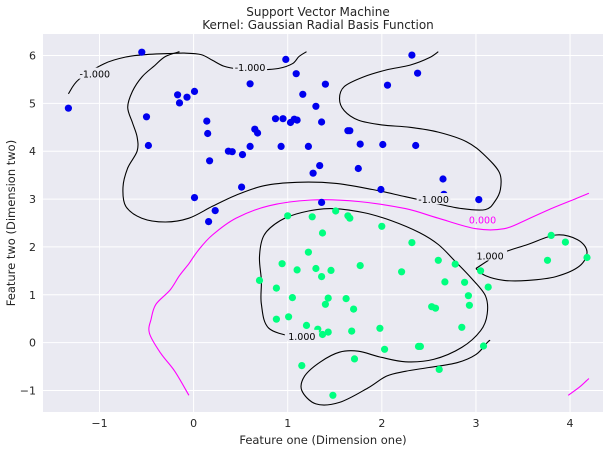  Describe the element at coordinates (489, 256) in the screenshot. I see `contour-label: 1.000` at that location.